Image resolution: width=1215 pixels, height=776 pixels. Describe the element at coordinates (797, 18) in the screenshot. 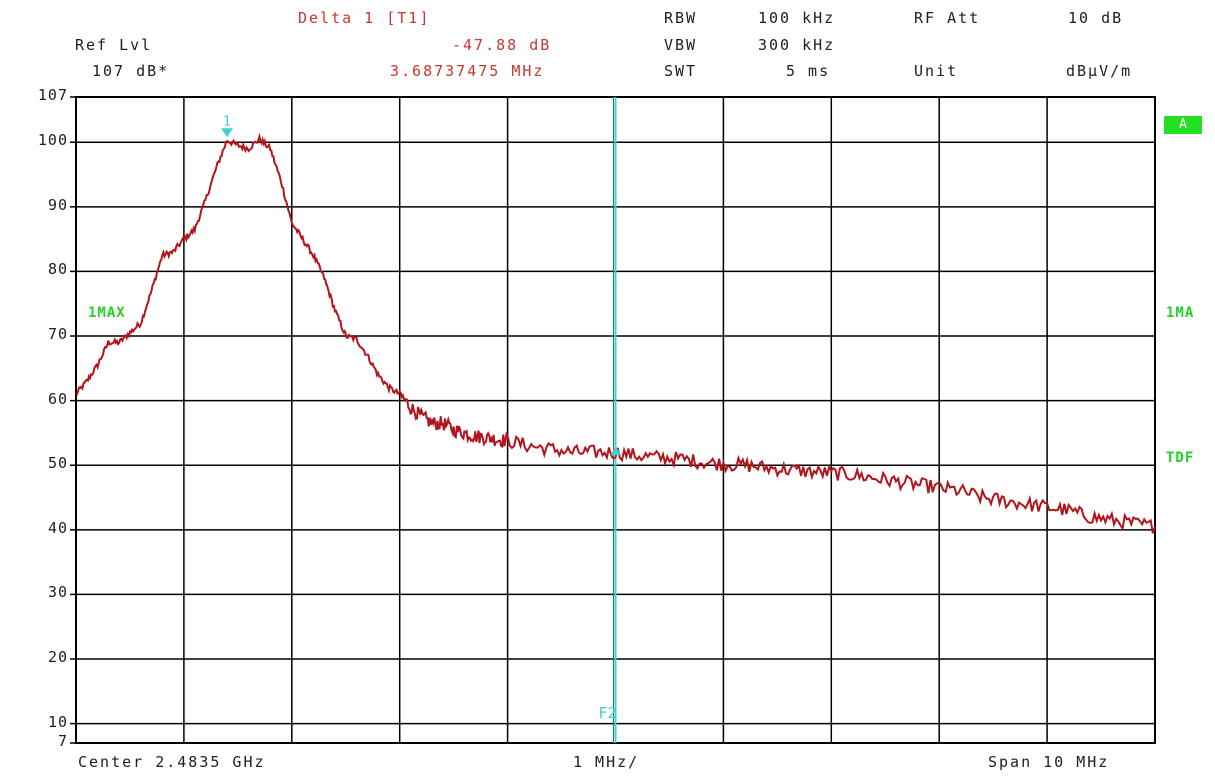

I see `rbw-value: 100 kHz` at that location.